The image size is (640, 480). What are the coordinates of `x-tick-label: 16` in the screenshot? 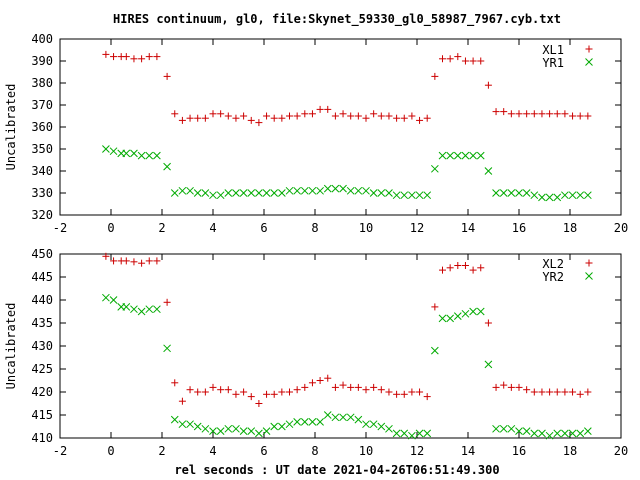 It's located at (519, 228).